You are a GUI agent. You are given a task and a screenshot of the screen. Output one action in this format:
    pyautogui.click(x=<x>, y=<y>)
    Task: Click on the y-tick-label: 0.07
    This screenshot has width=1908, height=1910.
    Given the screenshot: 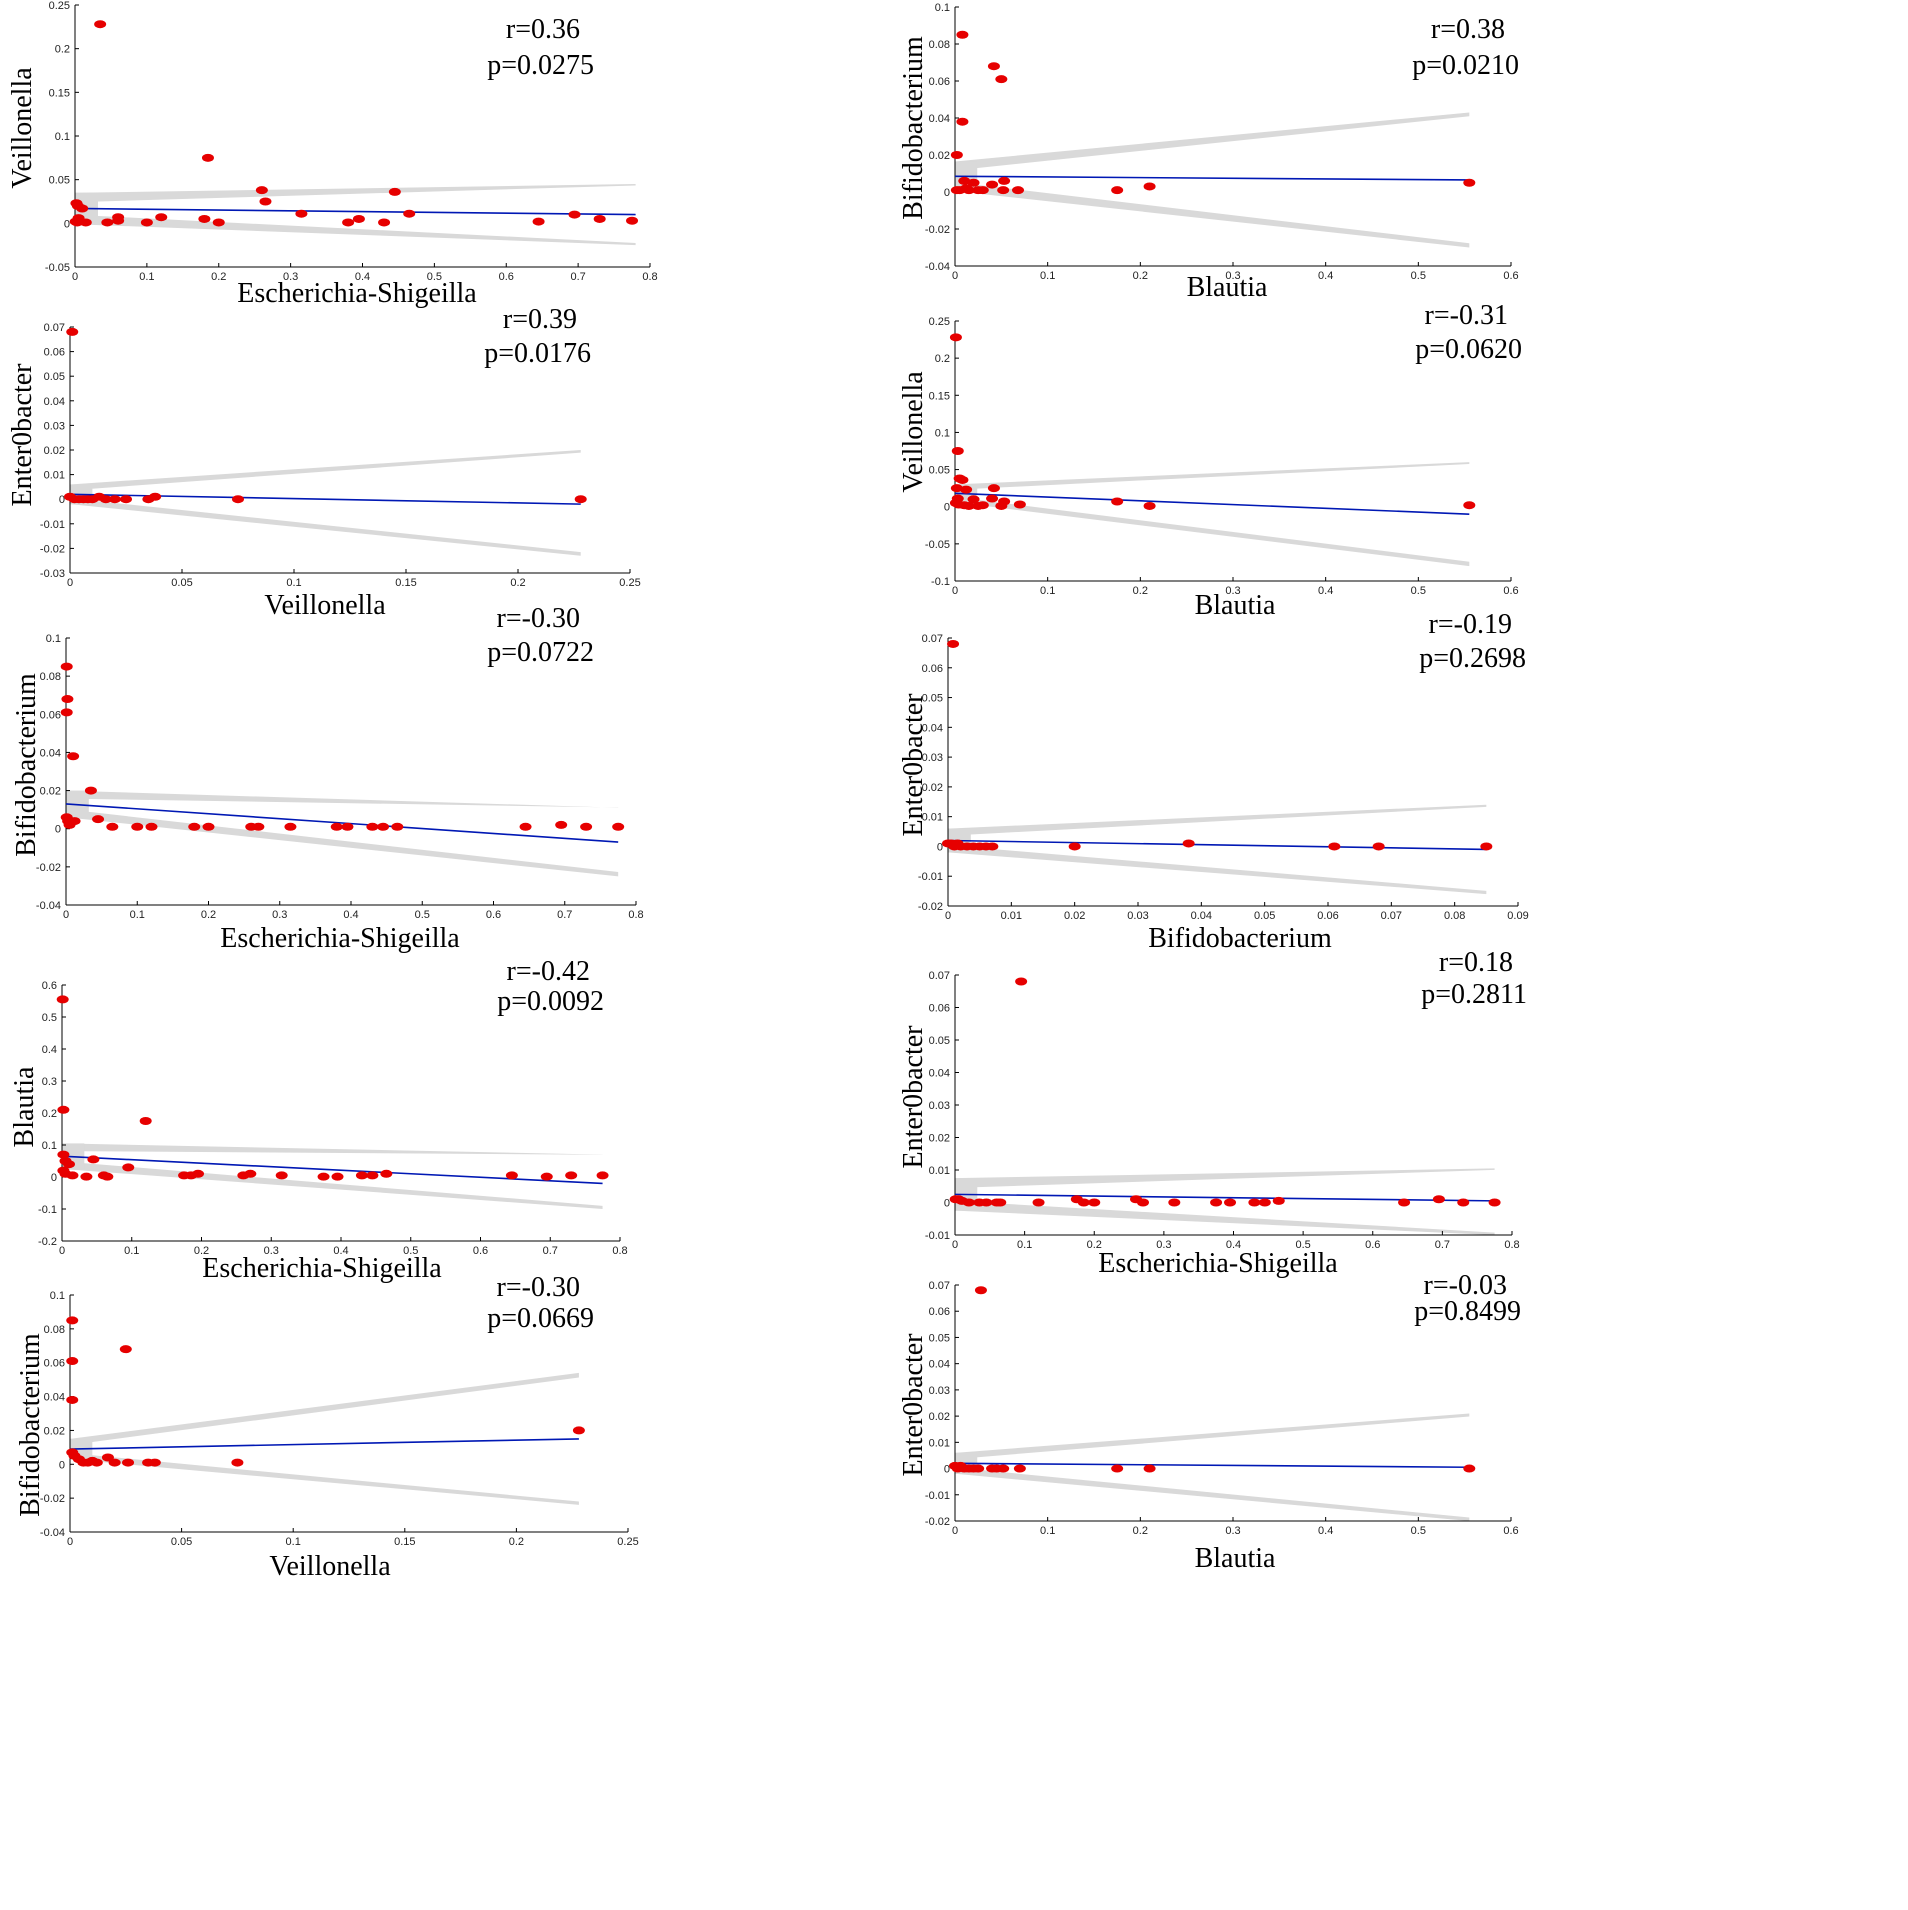 What is the action you would take?
    pyautogui.click(x=939, y=976)
    